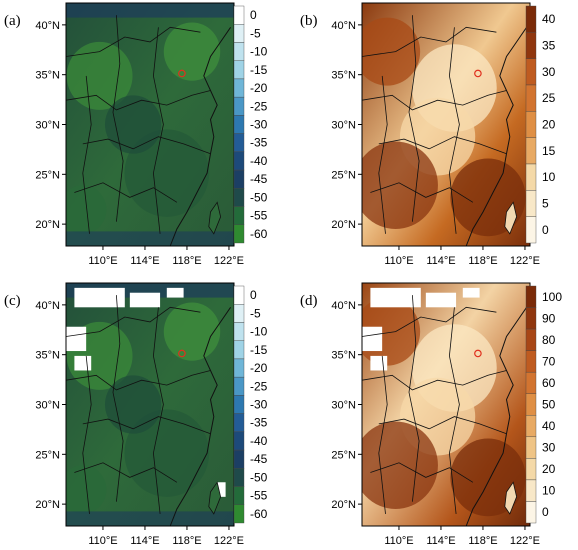  Describe the element at coordinates (549, 383) in the screenshot. I see `colorbar-label: 60` at that location.